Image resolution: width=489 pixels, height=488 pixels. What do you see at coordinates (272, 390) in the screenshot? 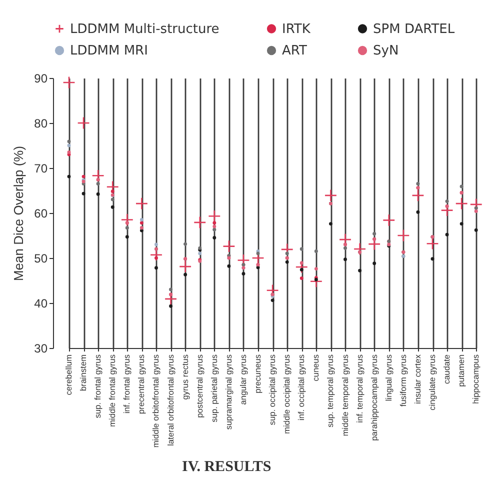
I see `x-tick-label: sup. occipital gyrus` at bounding box center [272, 390].